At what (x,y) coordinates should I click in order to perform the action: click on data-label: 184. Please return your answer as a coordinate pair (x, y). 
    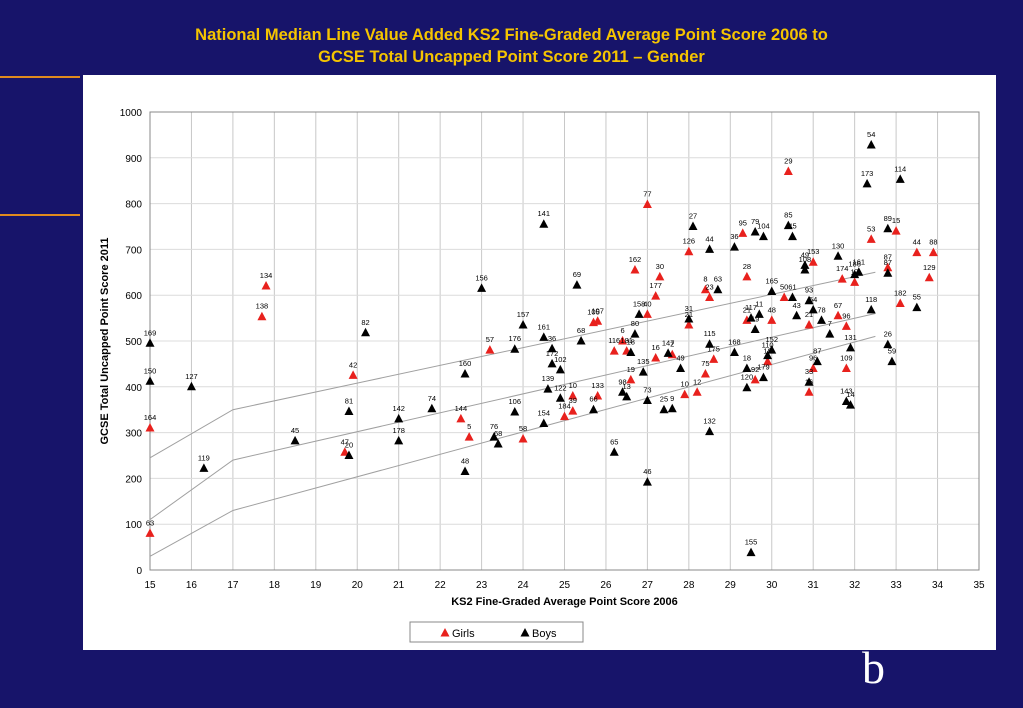
    Looking at the image, I should click on (564, 406).